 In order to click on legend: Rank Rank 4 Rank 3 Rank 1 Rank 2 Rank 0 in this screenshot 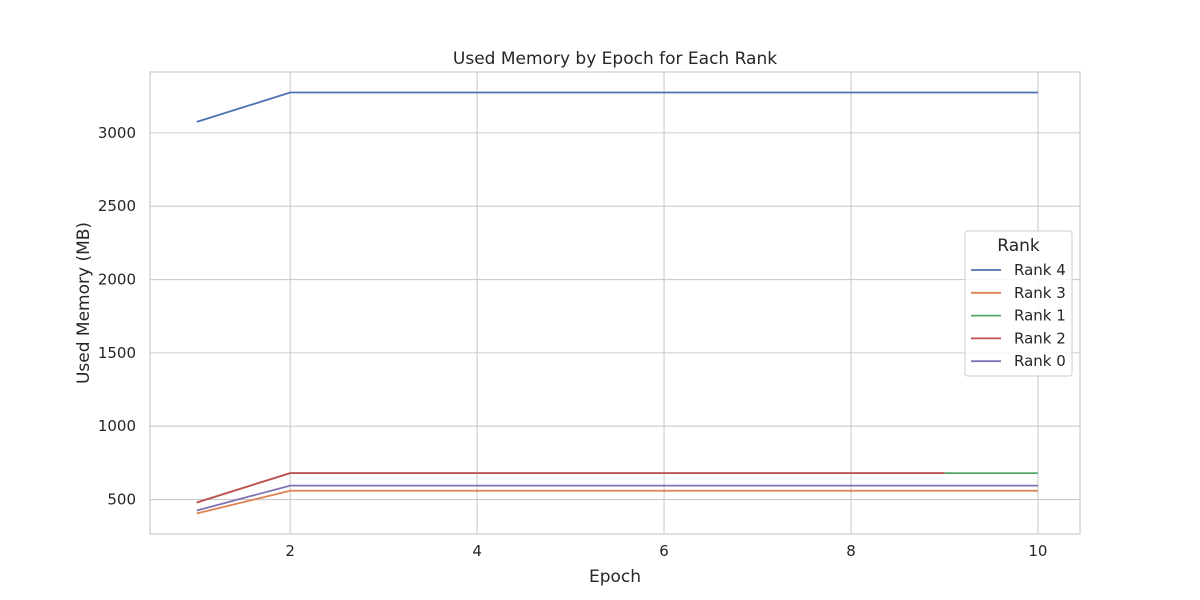, I will do `click(1018, 303)`.